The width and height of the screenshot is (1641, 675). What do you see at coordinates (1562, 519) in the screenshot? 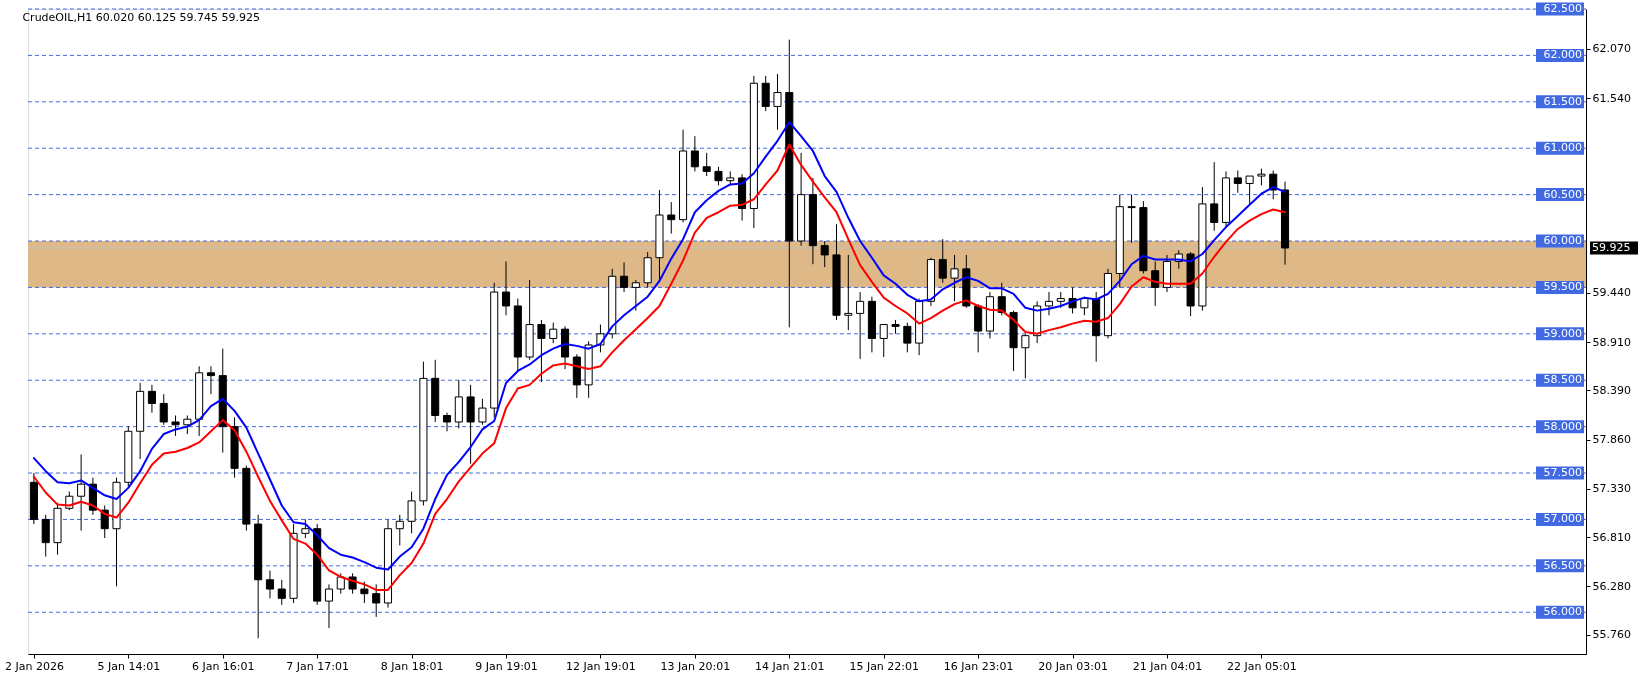
I see `ref-line-label: 57.000` at bounding box center [1562, 519].